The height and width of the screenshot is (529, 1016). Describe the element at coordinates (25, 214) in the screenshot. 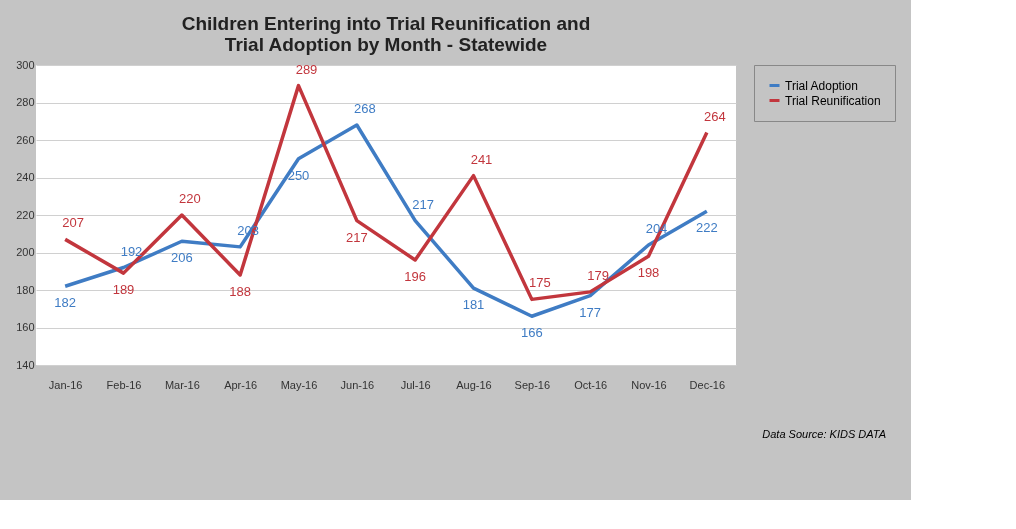

I see `y-tick-label: 220` at that location.